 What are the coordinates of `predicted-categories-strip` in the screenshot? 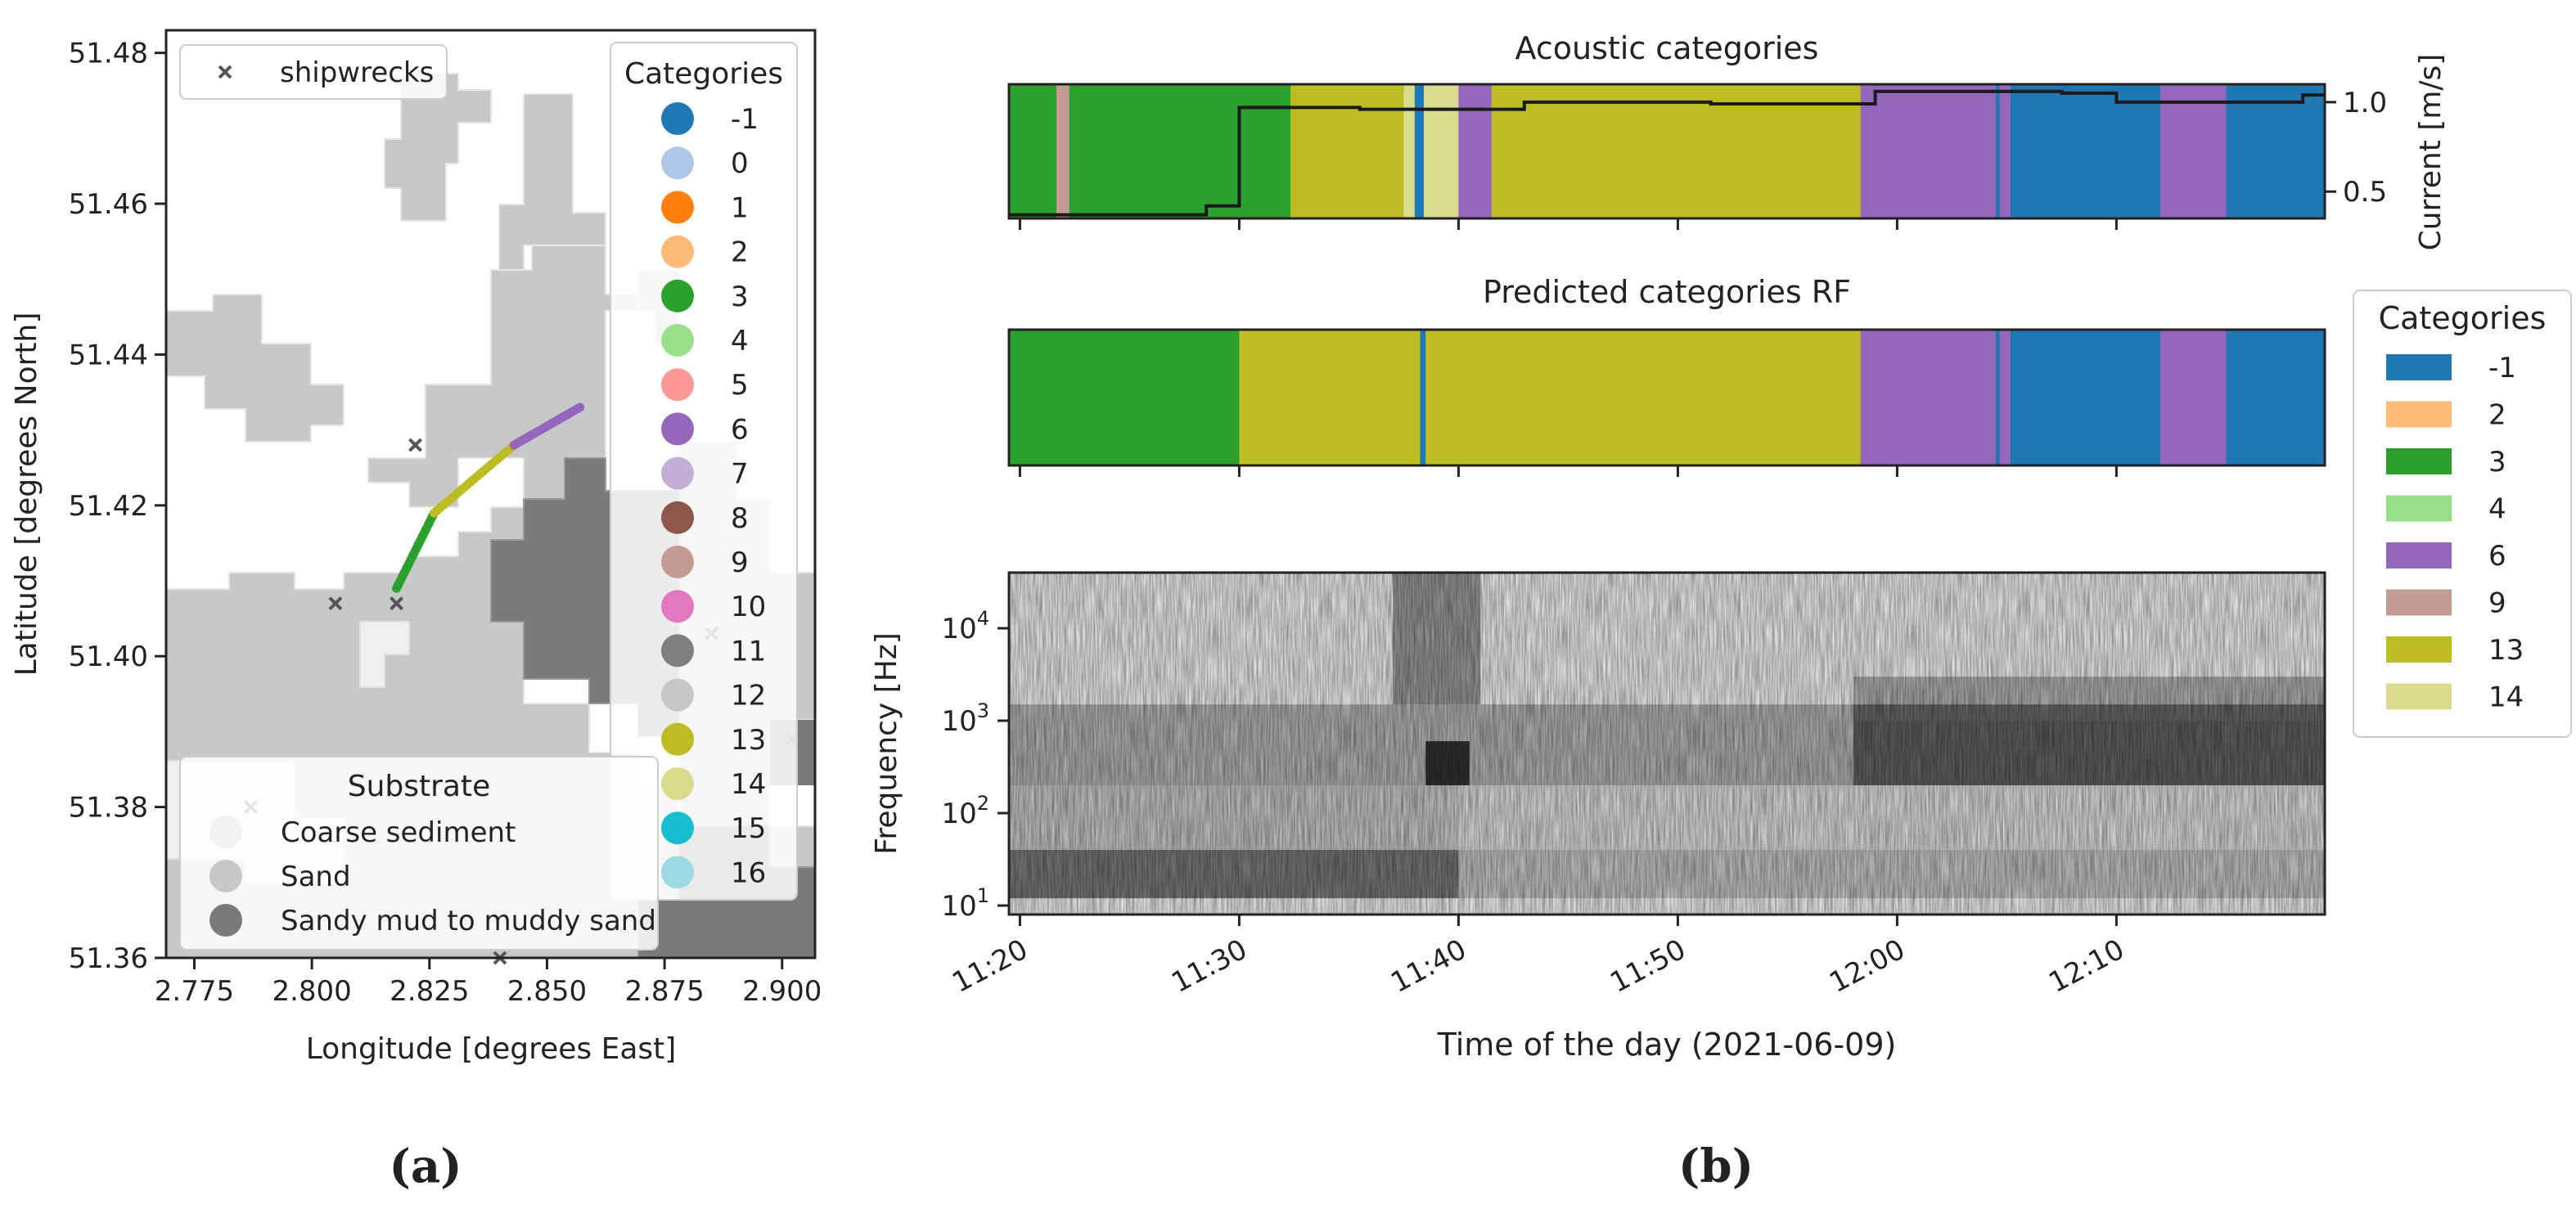 It's located at (1667, 397).